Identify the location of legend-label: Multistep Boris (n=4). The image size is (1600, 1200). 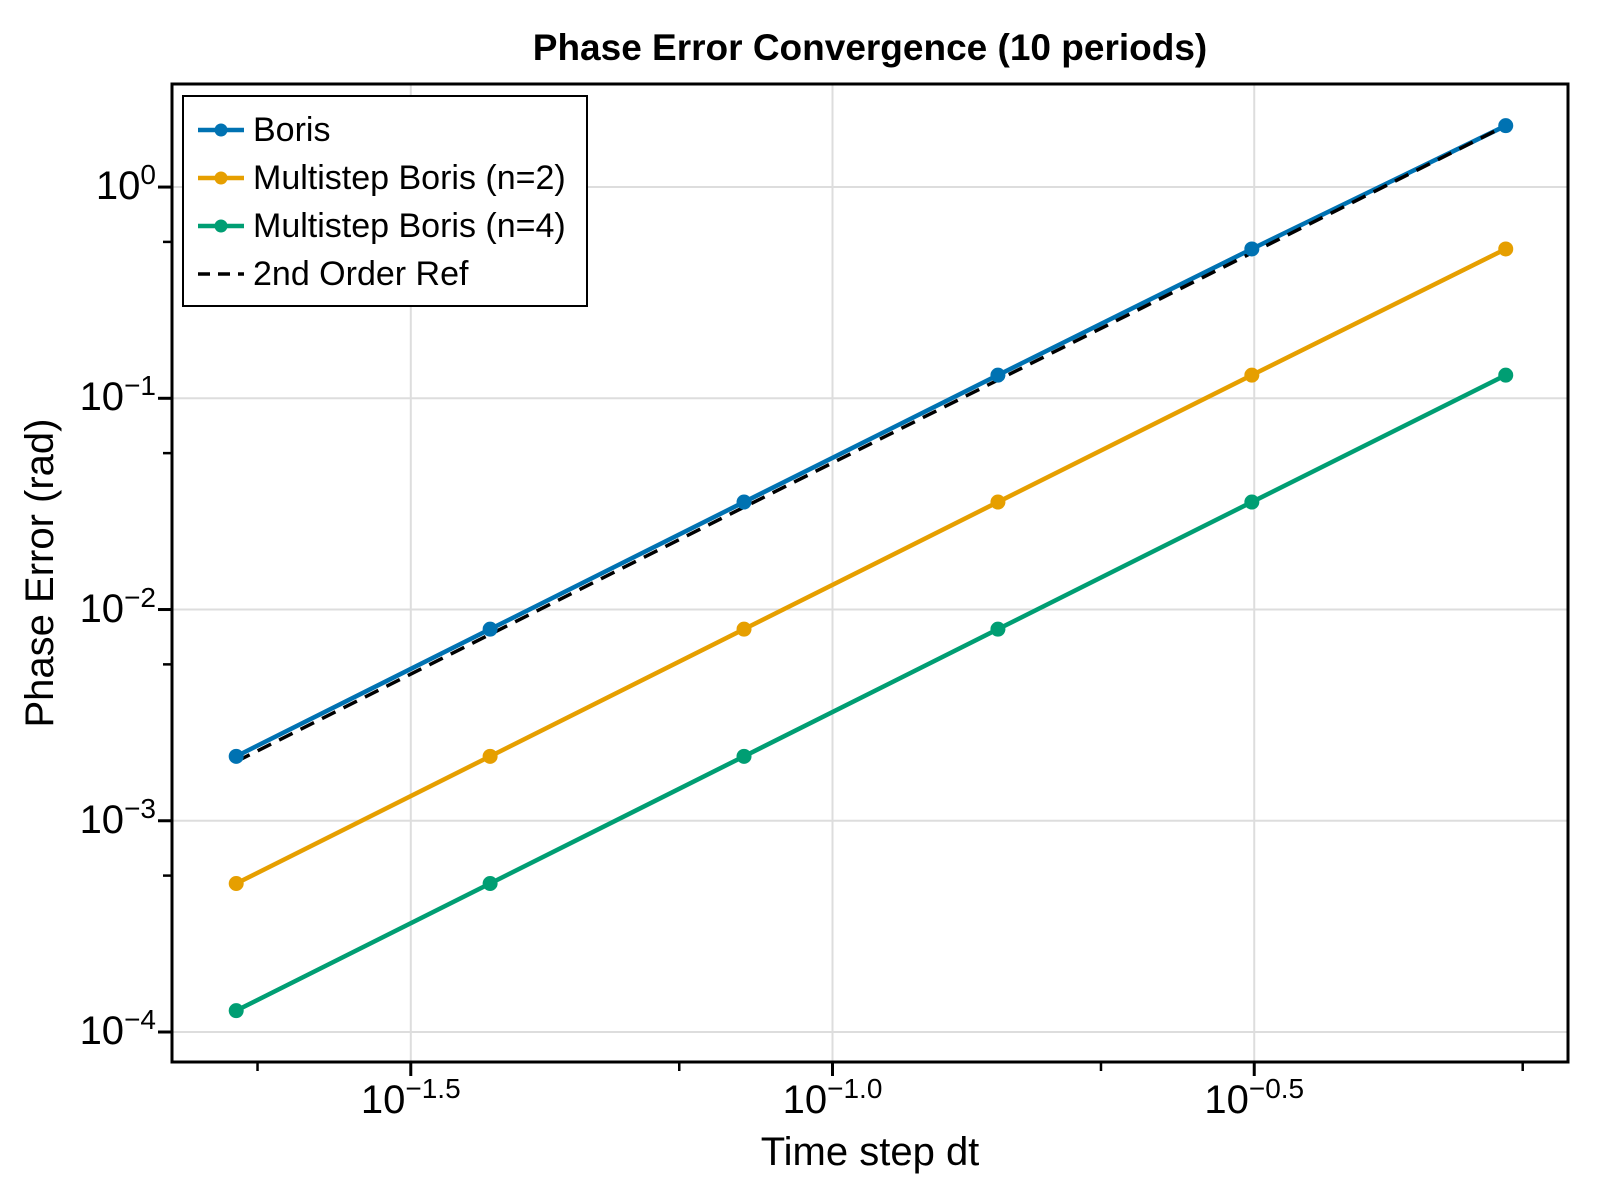
(409, 225).